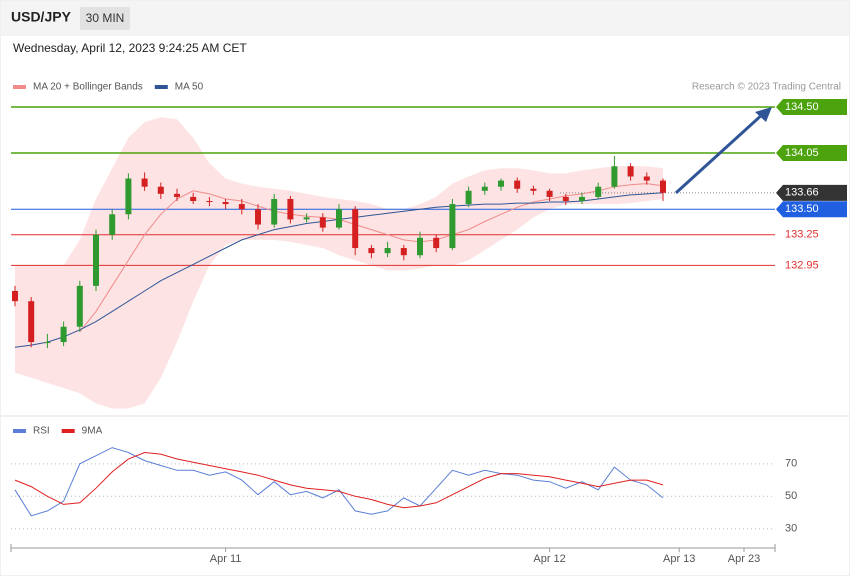  What do you see at coordinates (189, 87) in the screenshot?
I see `legend-label: MA 50` at bounding box center [189, 87].